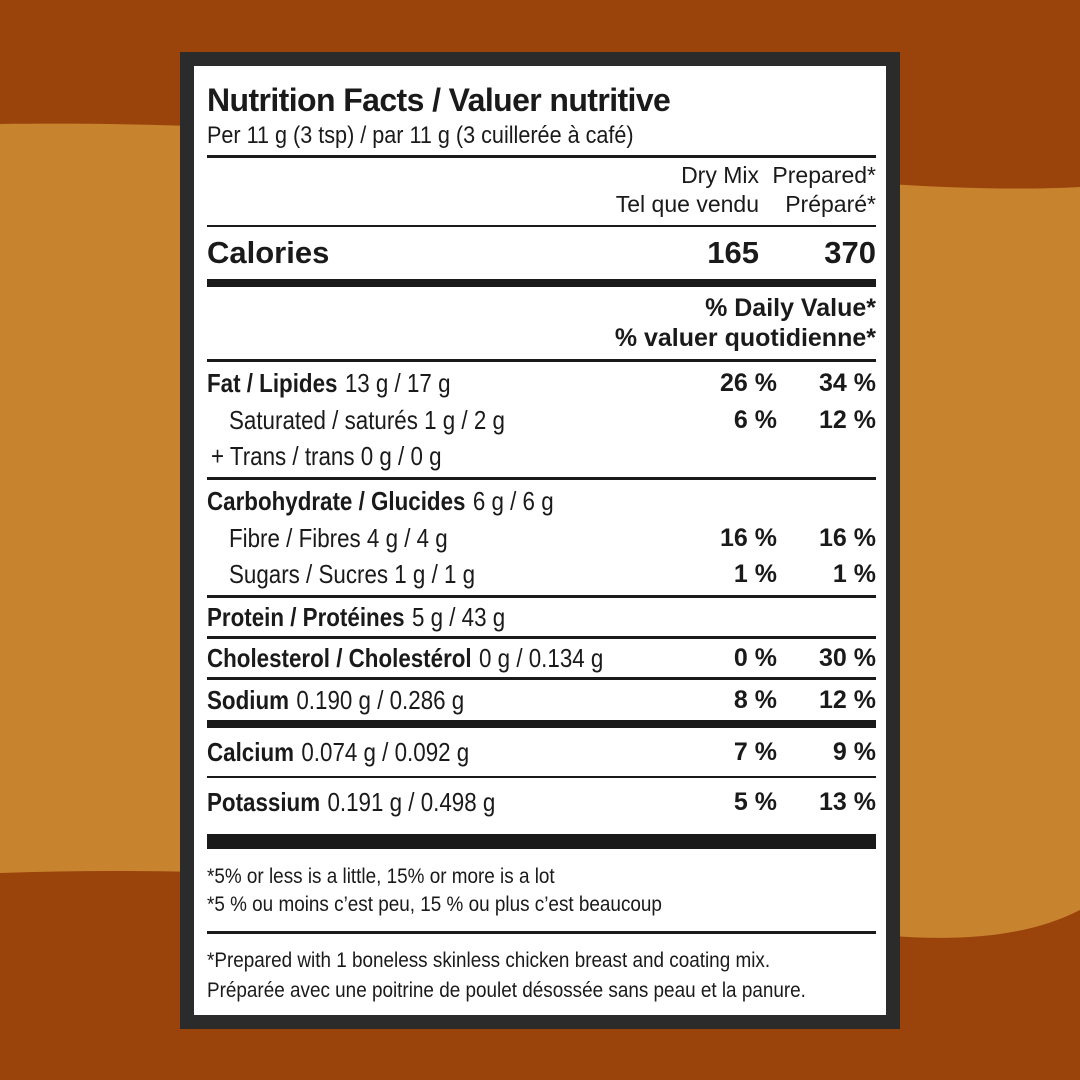  Describe the element at coordinates (755, 700) in the screenshot. I see `value-dry-mix: 8 %` at that location.